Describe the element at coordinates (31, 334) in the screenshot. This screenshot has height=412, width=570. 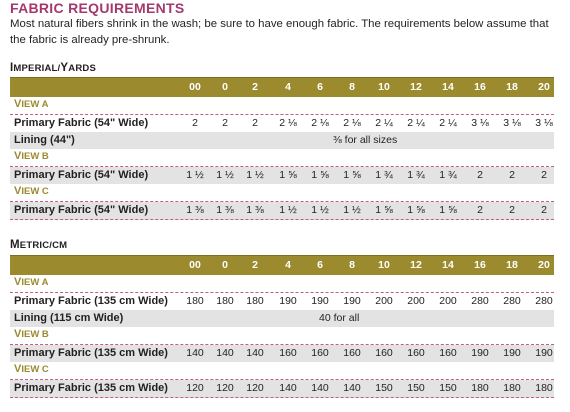
I see `metric-view-b-label: VIEW B` at that location.